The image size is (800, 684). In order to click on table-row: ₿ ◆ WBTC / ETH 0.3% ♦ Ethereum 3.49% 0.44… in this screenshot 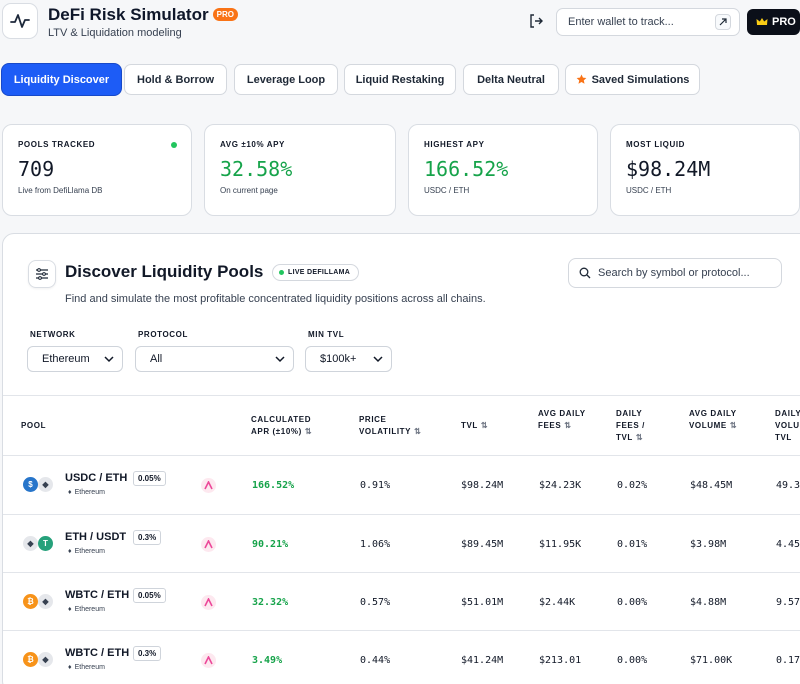, I will do `click(401, 657)`.